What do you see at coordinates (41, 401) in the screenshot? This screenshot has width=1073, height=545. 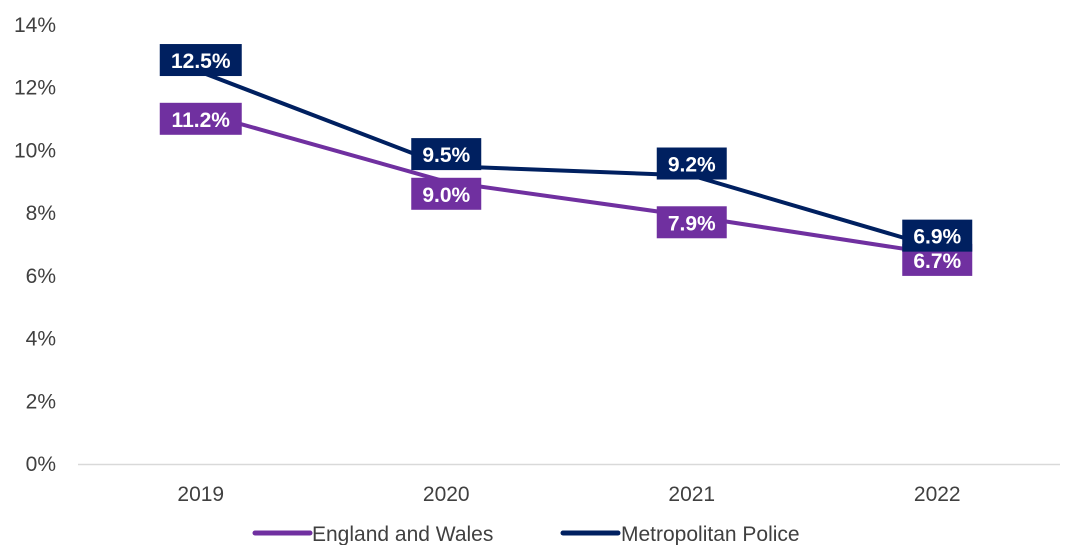 I see `y-tick-label: 2%` at bounding box center [41, 401].